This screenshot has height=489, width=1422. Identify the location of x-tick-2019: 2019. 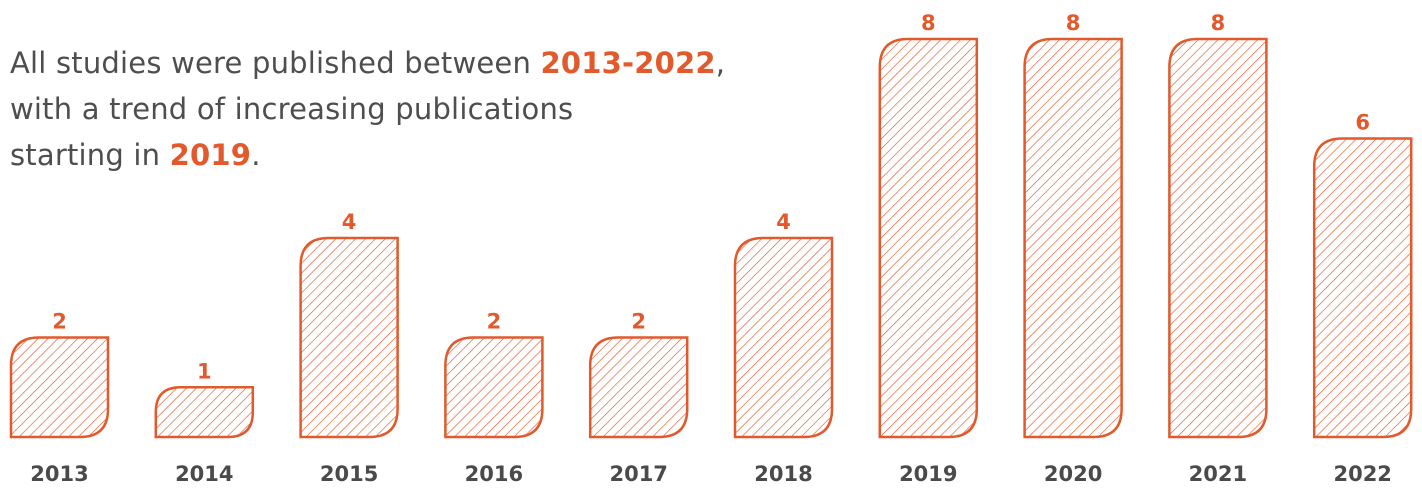
(928, 474).